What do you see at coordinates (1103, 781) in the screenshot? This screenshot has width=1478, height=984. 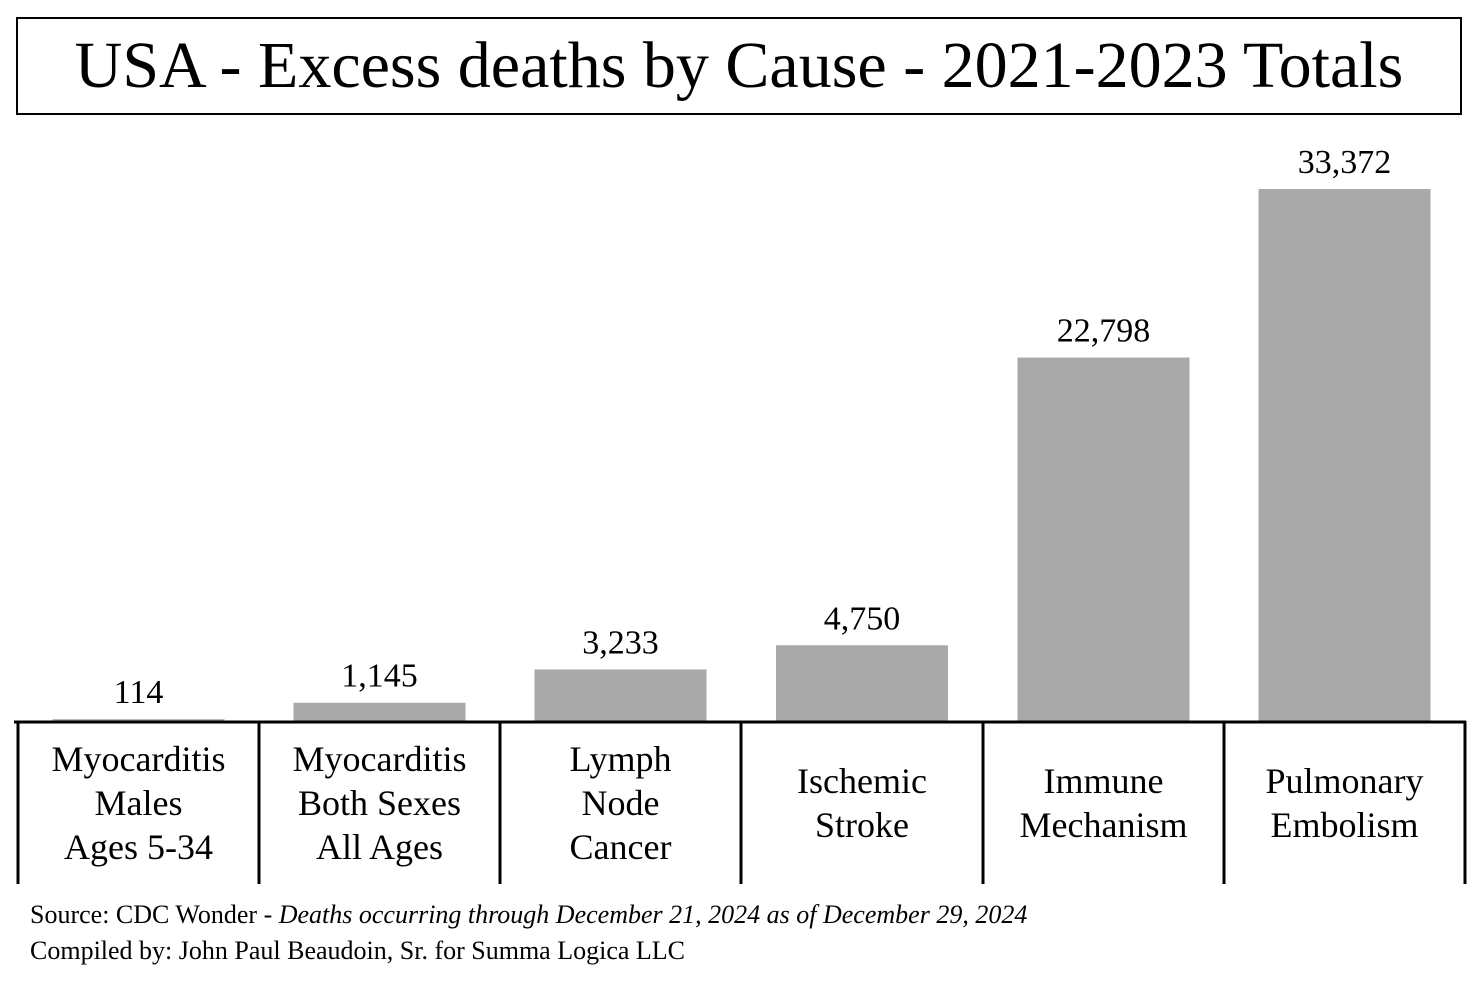 I see `category-label-line: Immune` at bounding box center [1103, 781].